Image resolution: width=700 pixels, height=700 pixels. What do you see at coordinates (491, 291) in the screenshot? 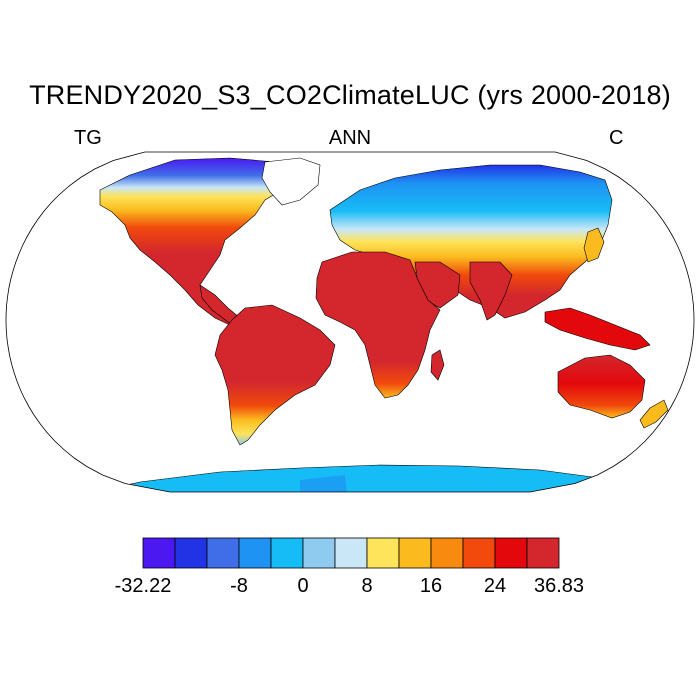
I see `india` at bounding box center [491, 291].